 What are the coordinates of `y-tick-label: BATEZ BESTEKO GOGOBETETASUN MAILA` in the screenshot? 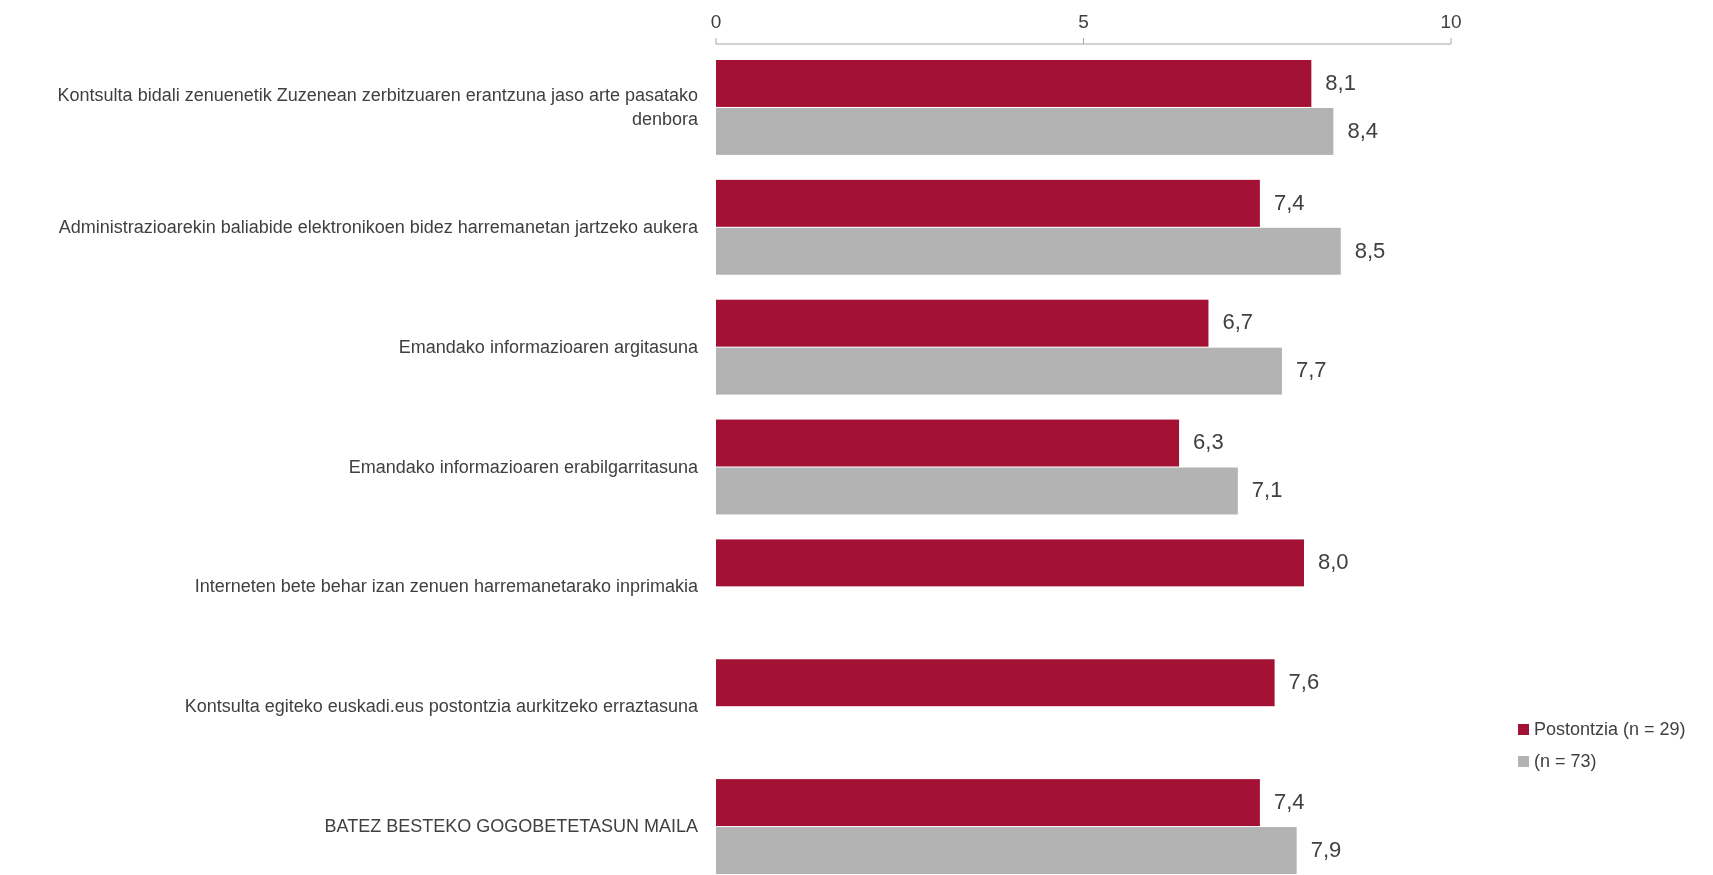 It's located at (511, 825).